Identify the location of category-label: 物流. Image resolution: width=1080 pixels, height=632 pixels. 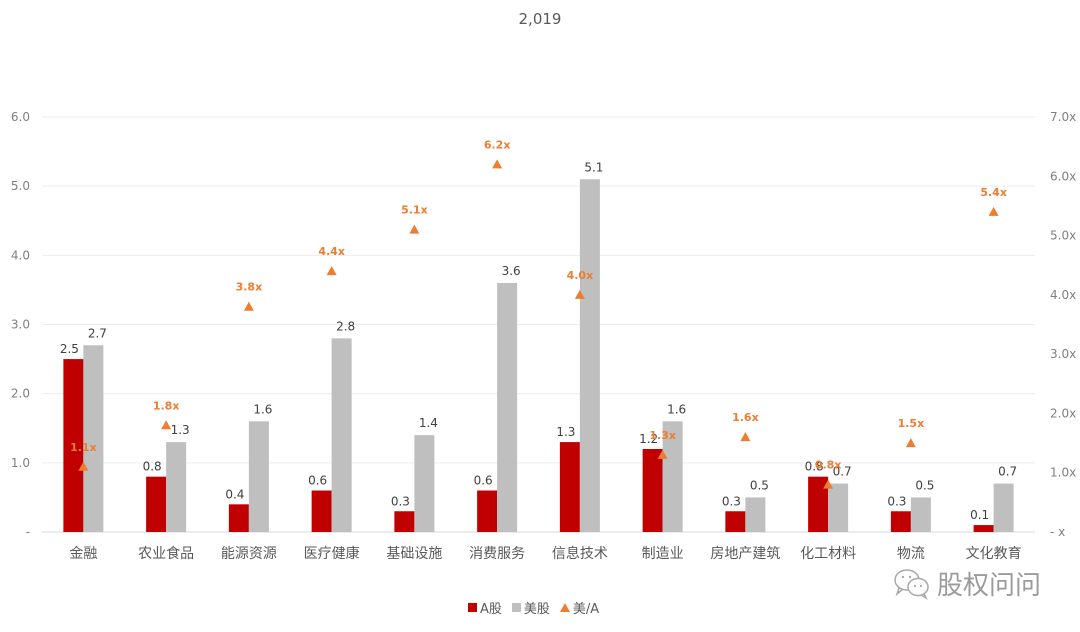
(911, 554).